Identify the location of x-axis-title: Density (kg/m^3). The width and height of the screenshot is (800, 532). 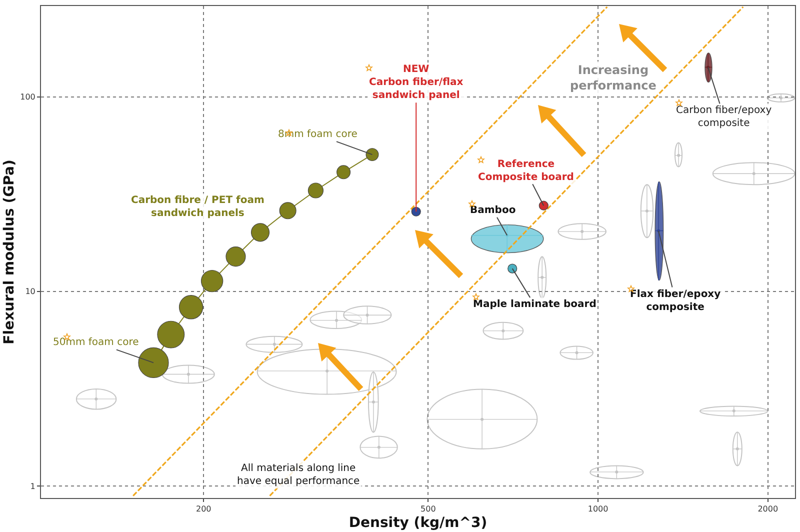
(418, 522).